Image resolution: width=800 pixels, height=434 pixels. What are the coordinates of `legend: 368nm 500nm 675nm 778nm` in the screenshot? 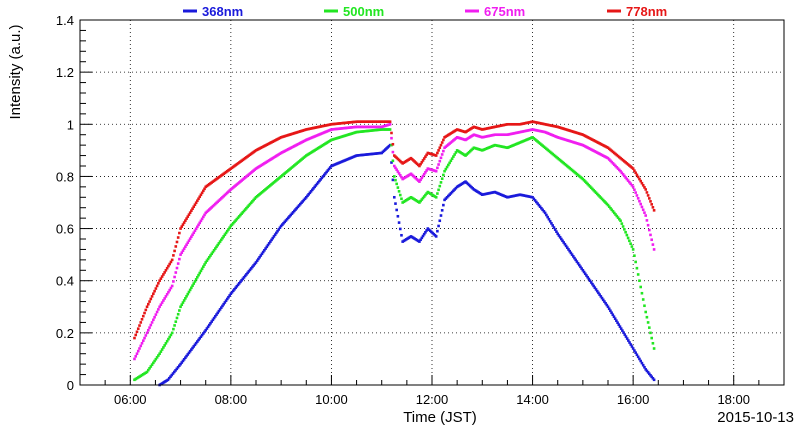 It's located at (425, 11).